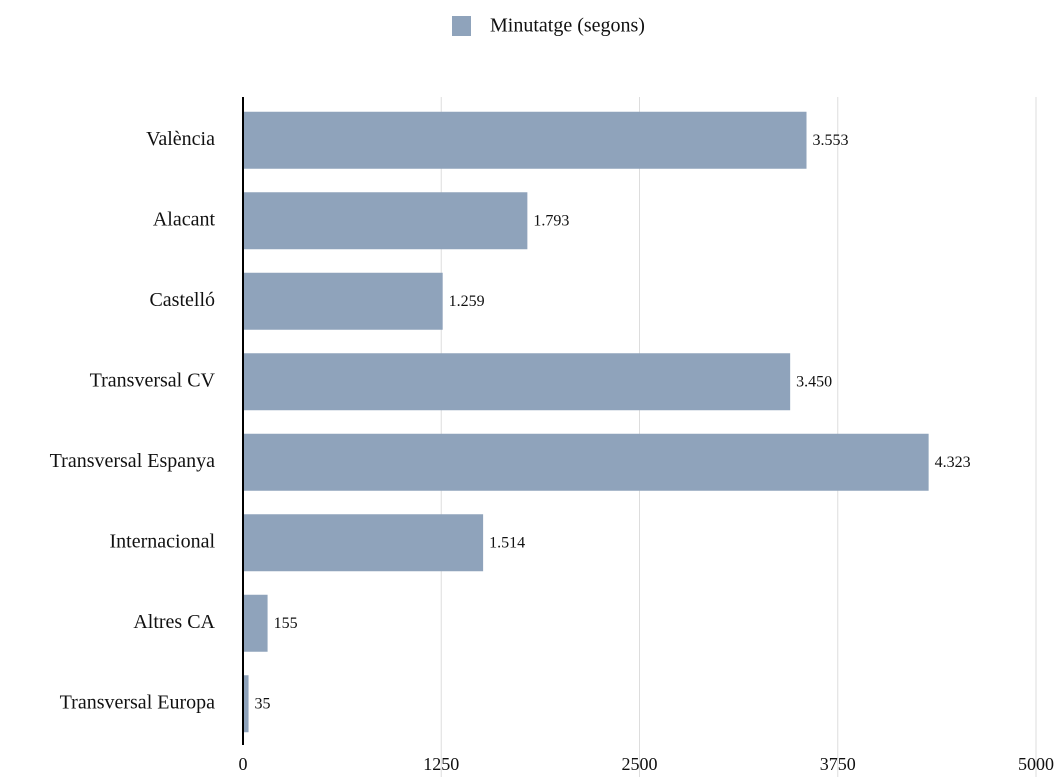 This screenshot has width=1063, height=777. Describe the element at coordinates (953, 462) in the screenshot. I see `value-label: 4.323` at that location.